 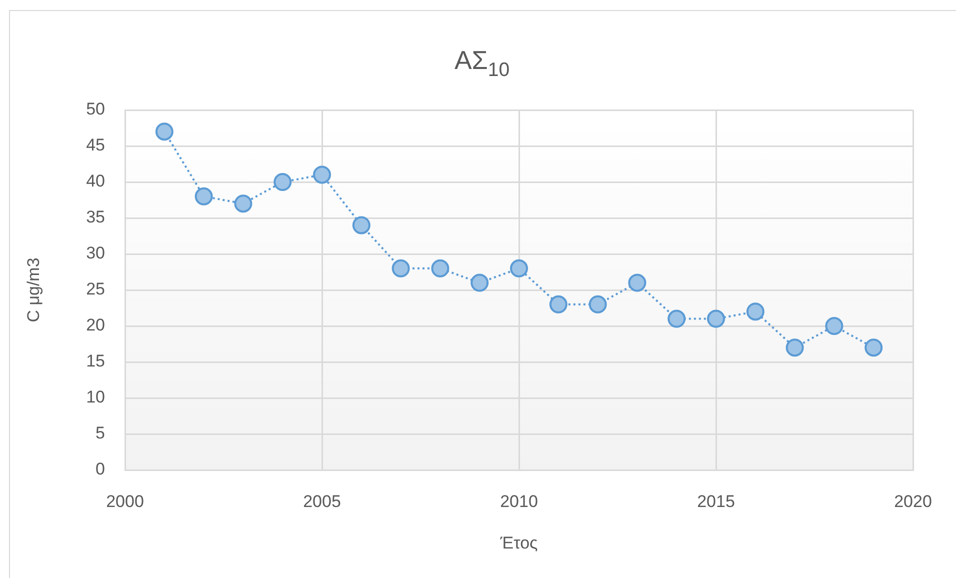 What do you see at coordinates (95, 361) in the screenshot?
I see `y-tick-label: 15` at bounding box center [95, 361].